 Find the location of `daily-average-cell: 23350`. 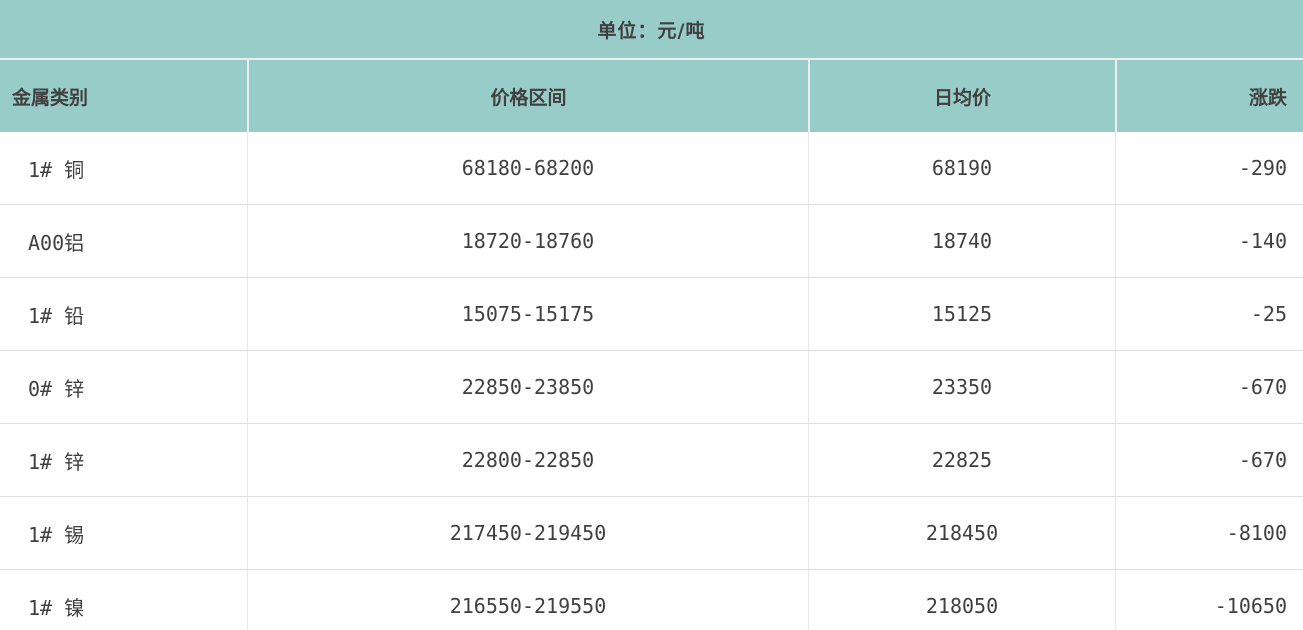

daily-average-cell: 23350 is located at coordinates (961, 387).